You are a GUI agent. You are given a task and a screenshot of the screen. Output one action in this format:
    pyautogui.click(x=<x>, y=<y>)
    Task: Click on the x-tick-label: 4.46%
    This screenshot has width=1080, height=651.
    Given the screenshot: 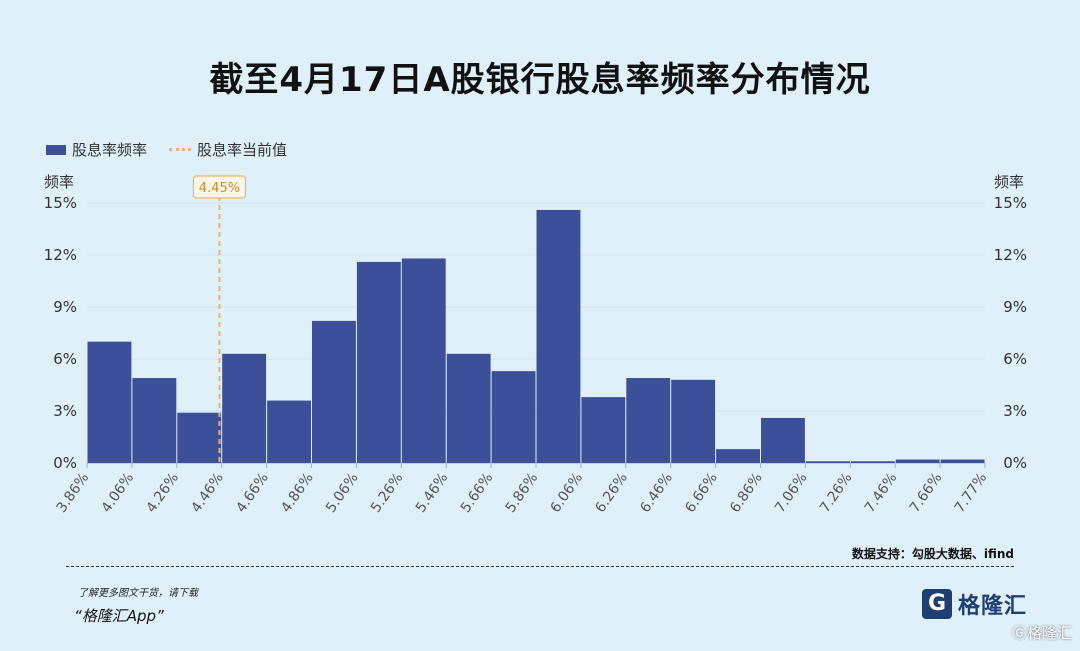 What is the action you would take?
    pyautogui.click(x=207, y=493)
    